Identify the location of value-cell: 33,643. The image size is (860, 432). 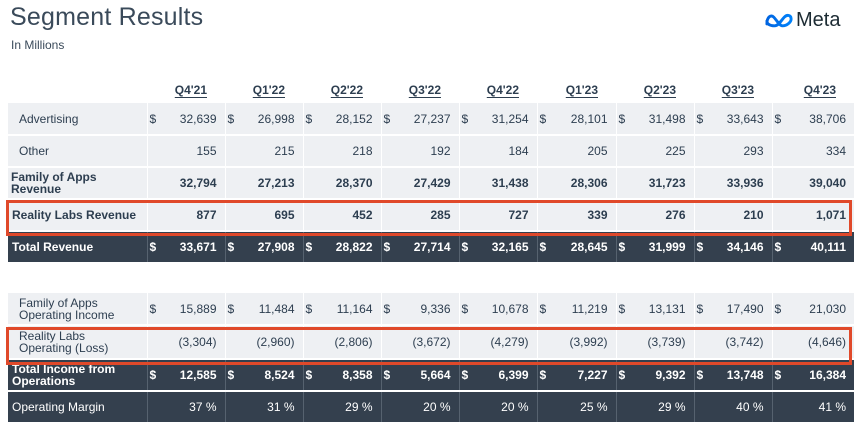
(745, 118).